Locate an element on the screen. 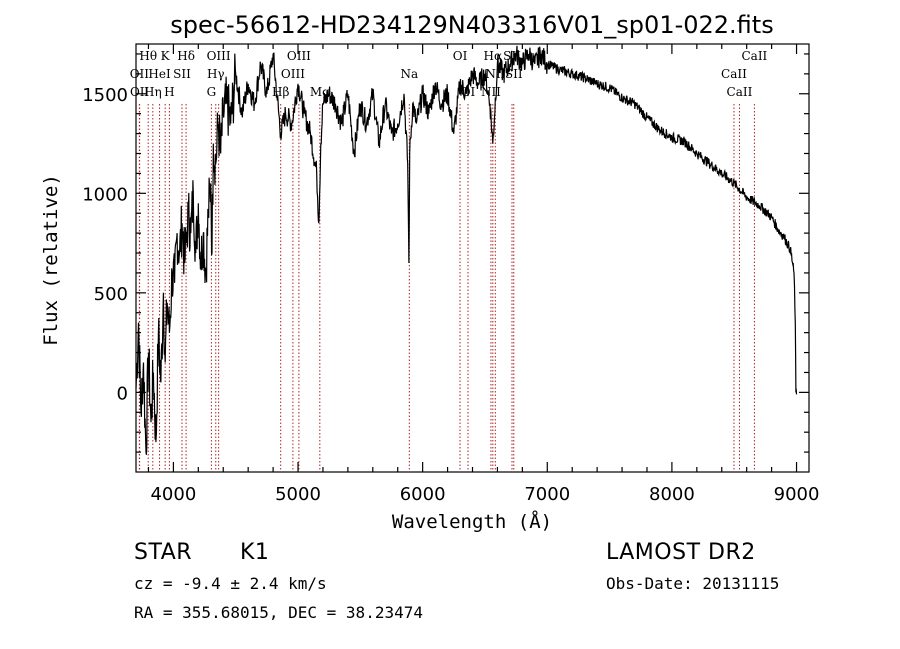 The height and width of the screenshot is (649, 900). coordinates-text: RA = 355.68015, DEC = 38.23474 is located at coordinates (278, 612).